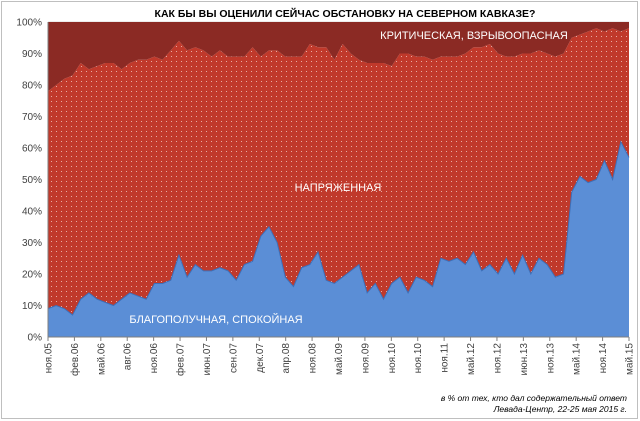 This screenshot has height=421, width=640. Describe the element at coordinates (445, 358) in the screenshot. I see `x-tick-label: ноя.11` at that location.